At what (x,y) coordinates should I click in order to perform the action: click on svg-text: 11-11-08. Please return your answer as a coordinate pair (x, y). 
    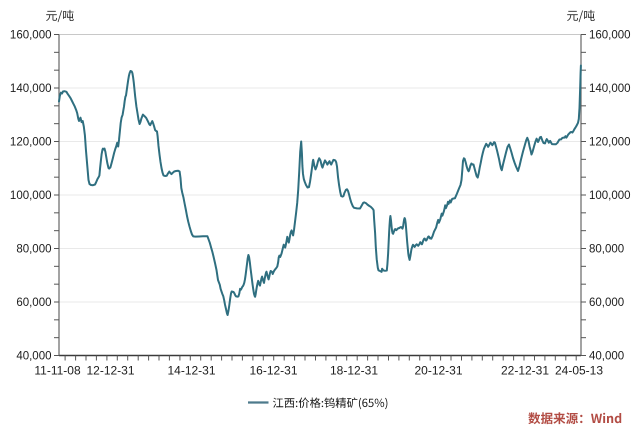
    Looking at the image, I should click on (57, 371).